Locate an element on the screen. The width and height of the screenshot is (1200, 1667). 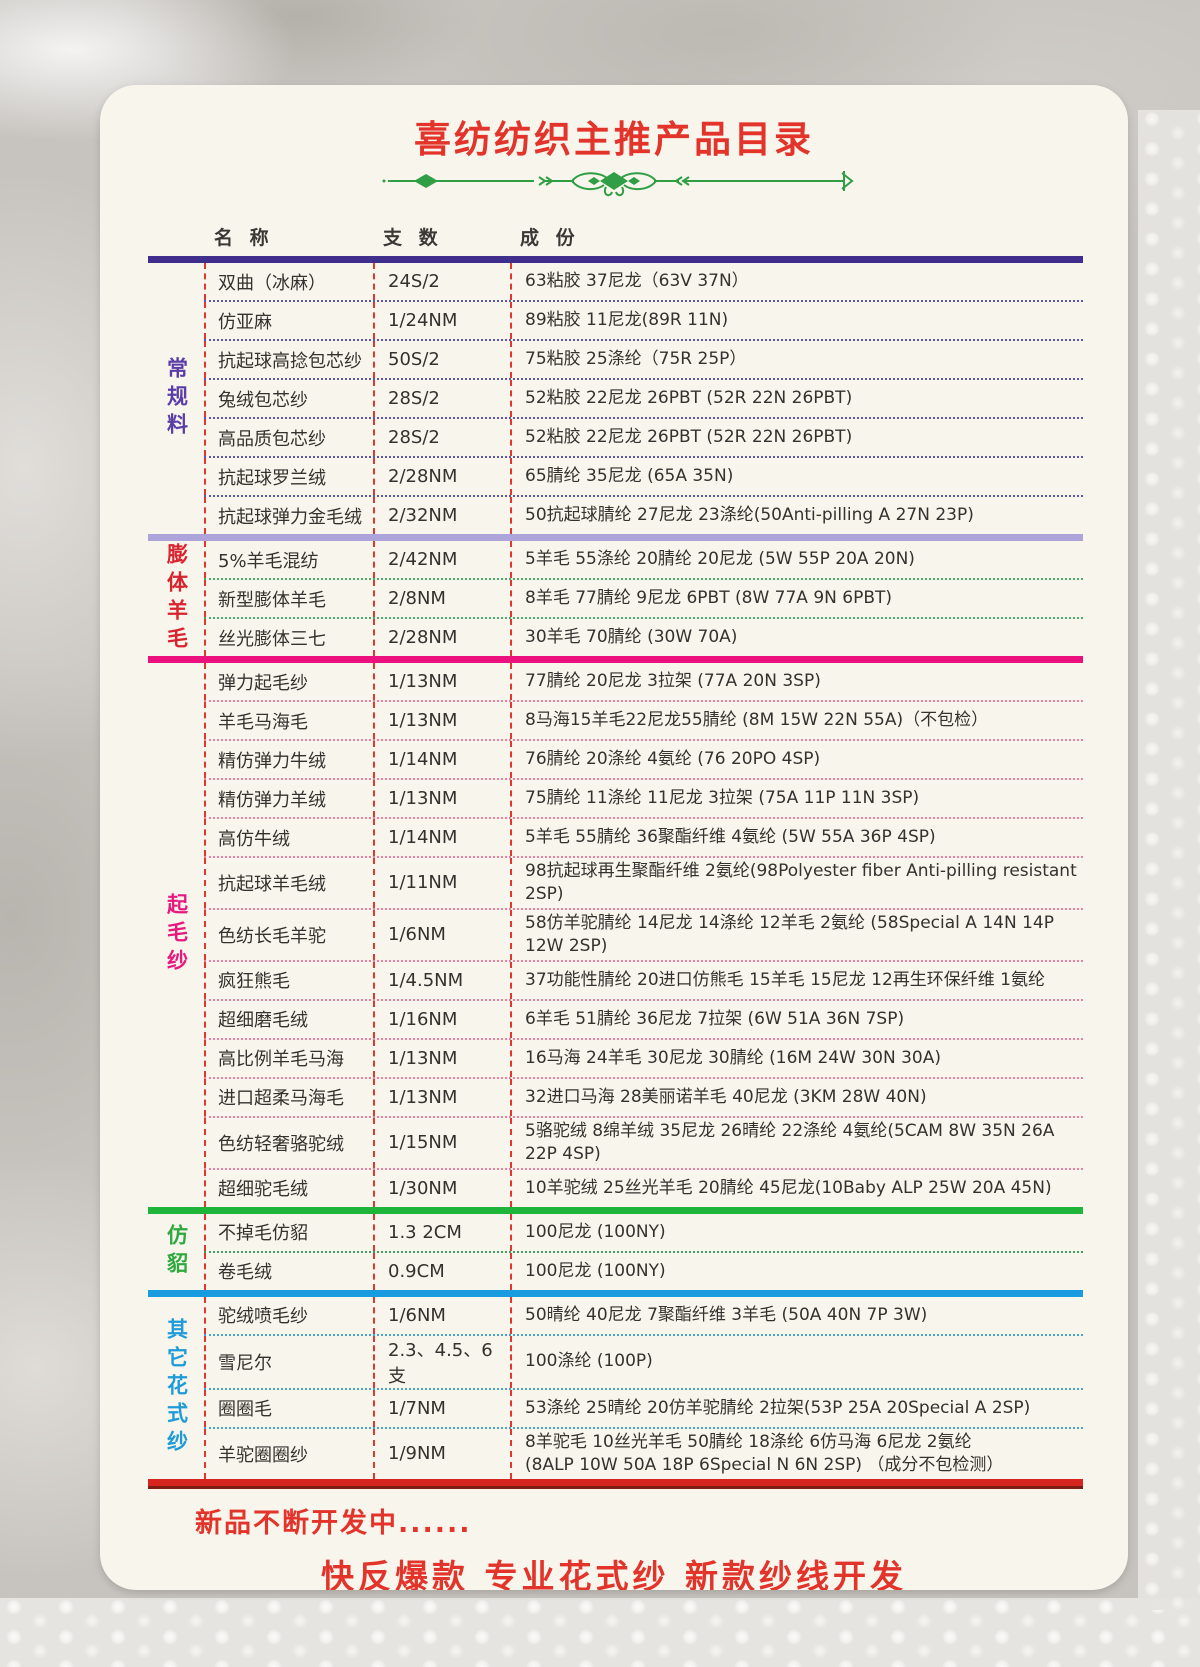
product-name-cell: 圈圈毛 is located at coordinates (288, 1408).